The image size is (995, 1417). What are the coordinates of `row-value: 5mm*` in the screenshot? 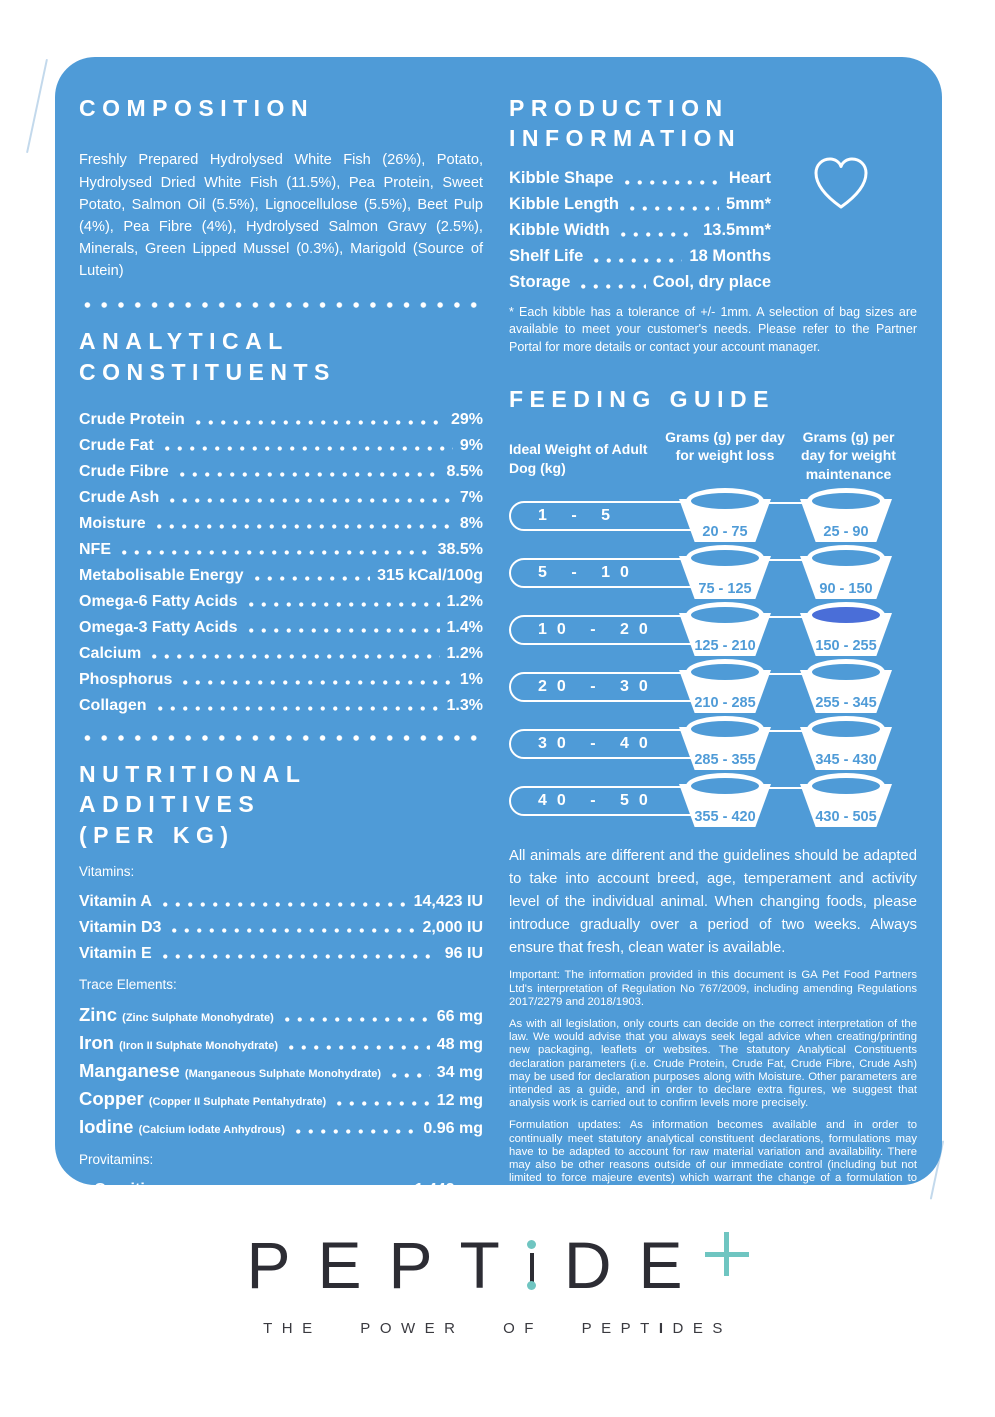 It's located at (748, 203).